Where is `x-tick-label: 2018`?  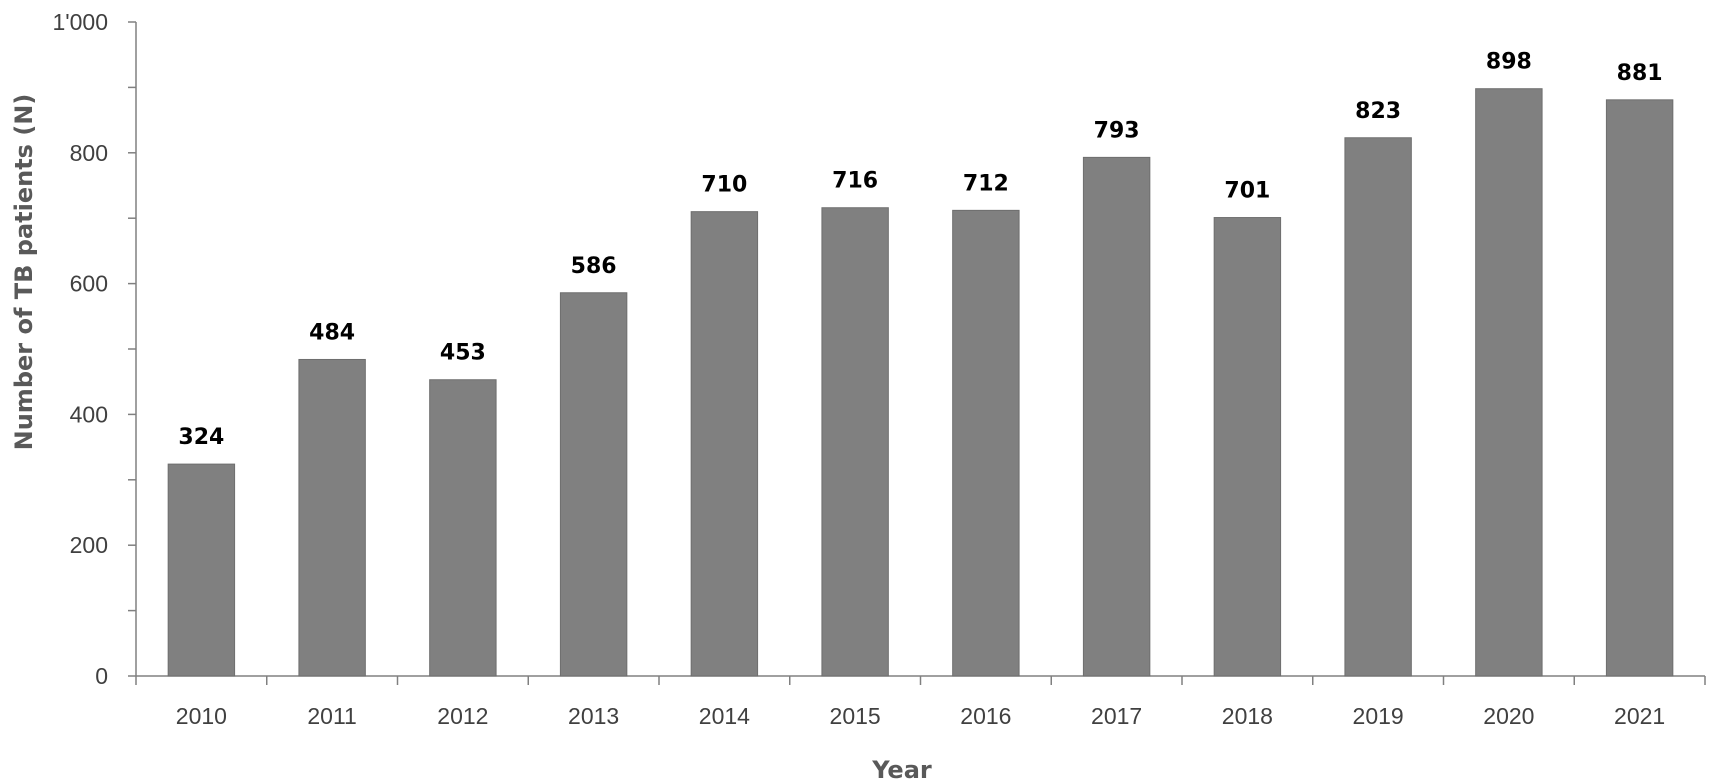 x-tick-label: 2018 is located at coordinates (1247, 716).